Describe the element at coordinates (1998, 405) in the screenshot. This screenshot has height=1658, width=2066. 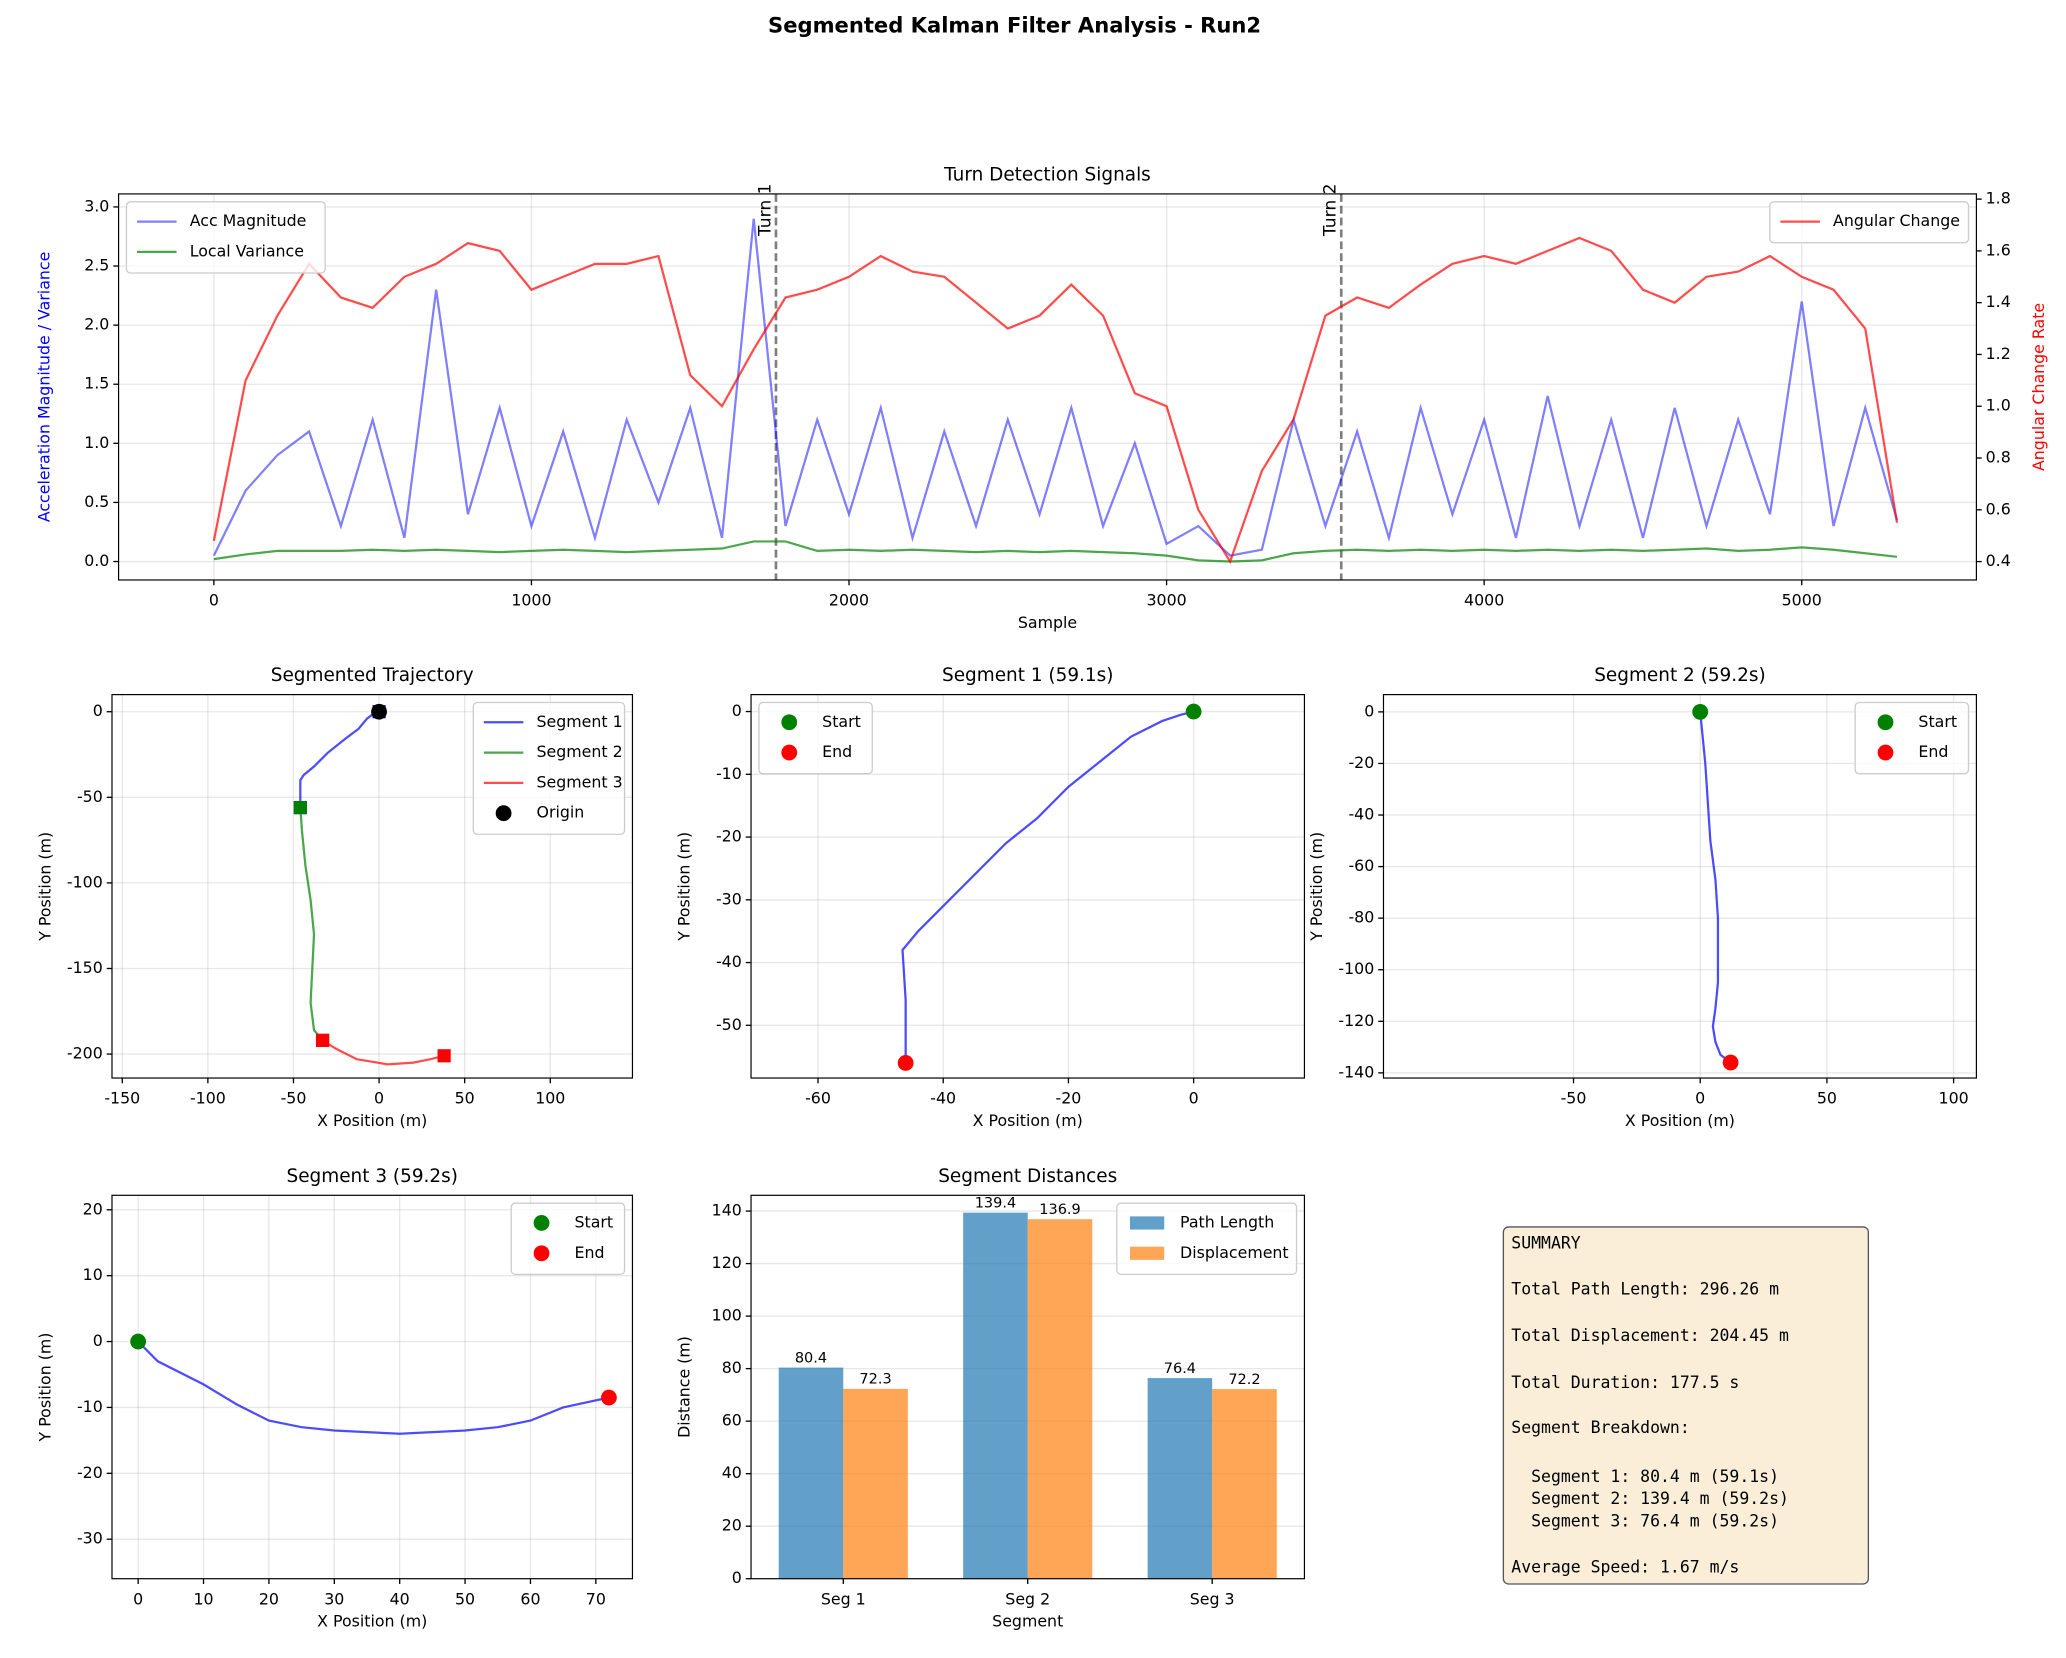
I see `y2-tick-label: 1.0` at that location.